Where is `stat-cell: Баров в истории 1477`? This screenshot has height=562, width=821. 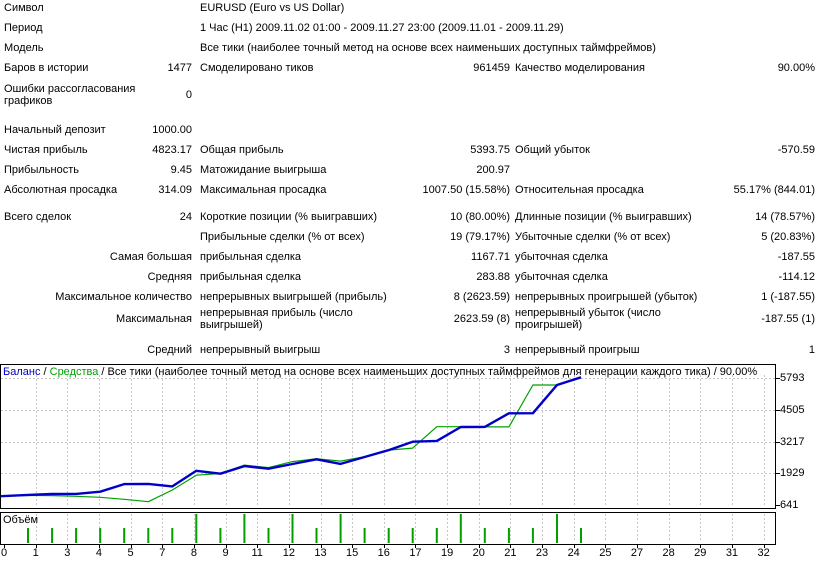
stat-cell: Баров в истории 1477 is located at coordinates (98, 68).